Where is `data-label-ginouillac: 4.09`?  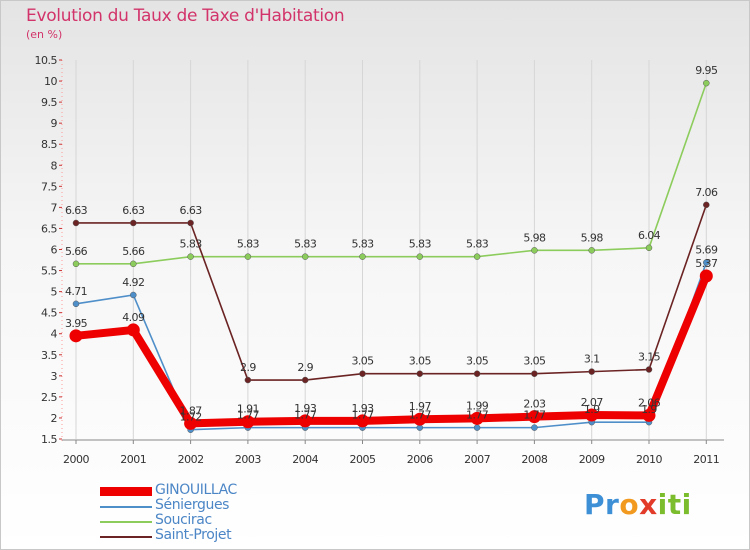 data-label-ginouillac: 4.09 is located at coordinates (133, 317).